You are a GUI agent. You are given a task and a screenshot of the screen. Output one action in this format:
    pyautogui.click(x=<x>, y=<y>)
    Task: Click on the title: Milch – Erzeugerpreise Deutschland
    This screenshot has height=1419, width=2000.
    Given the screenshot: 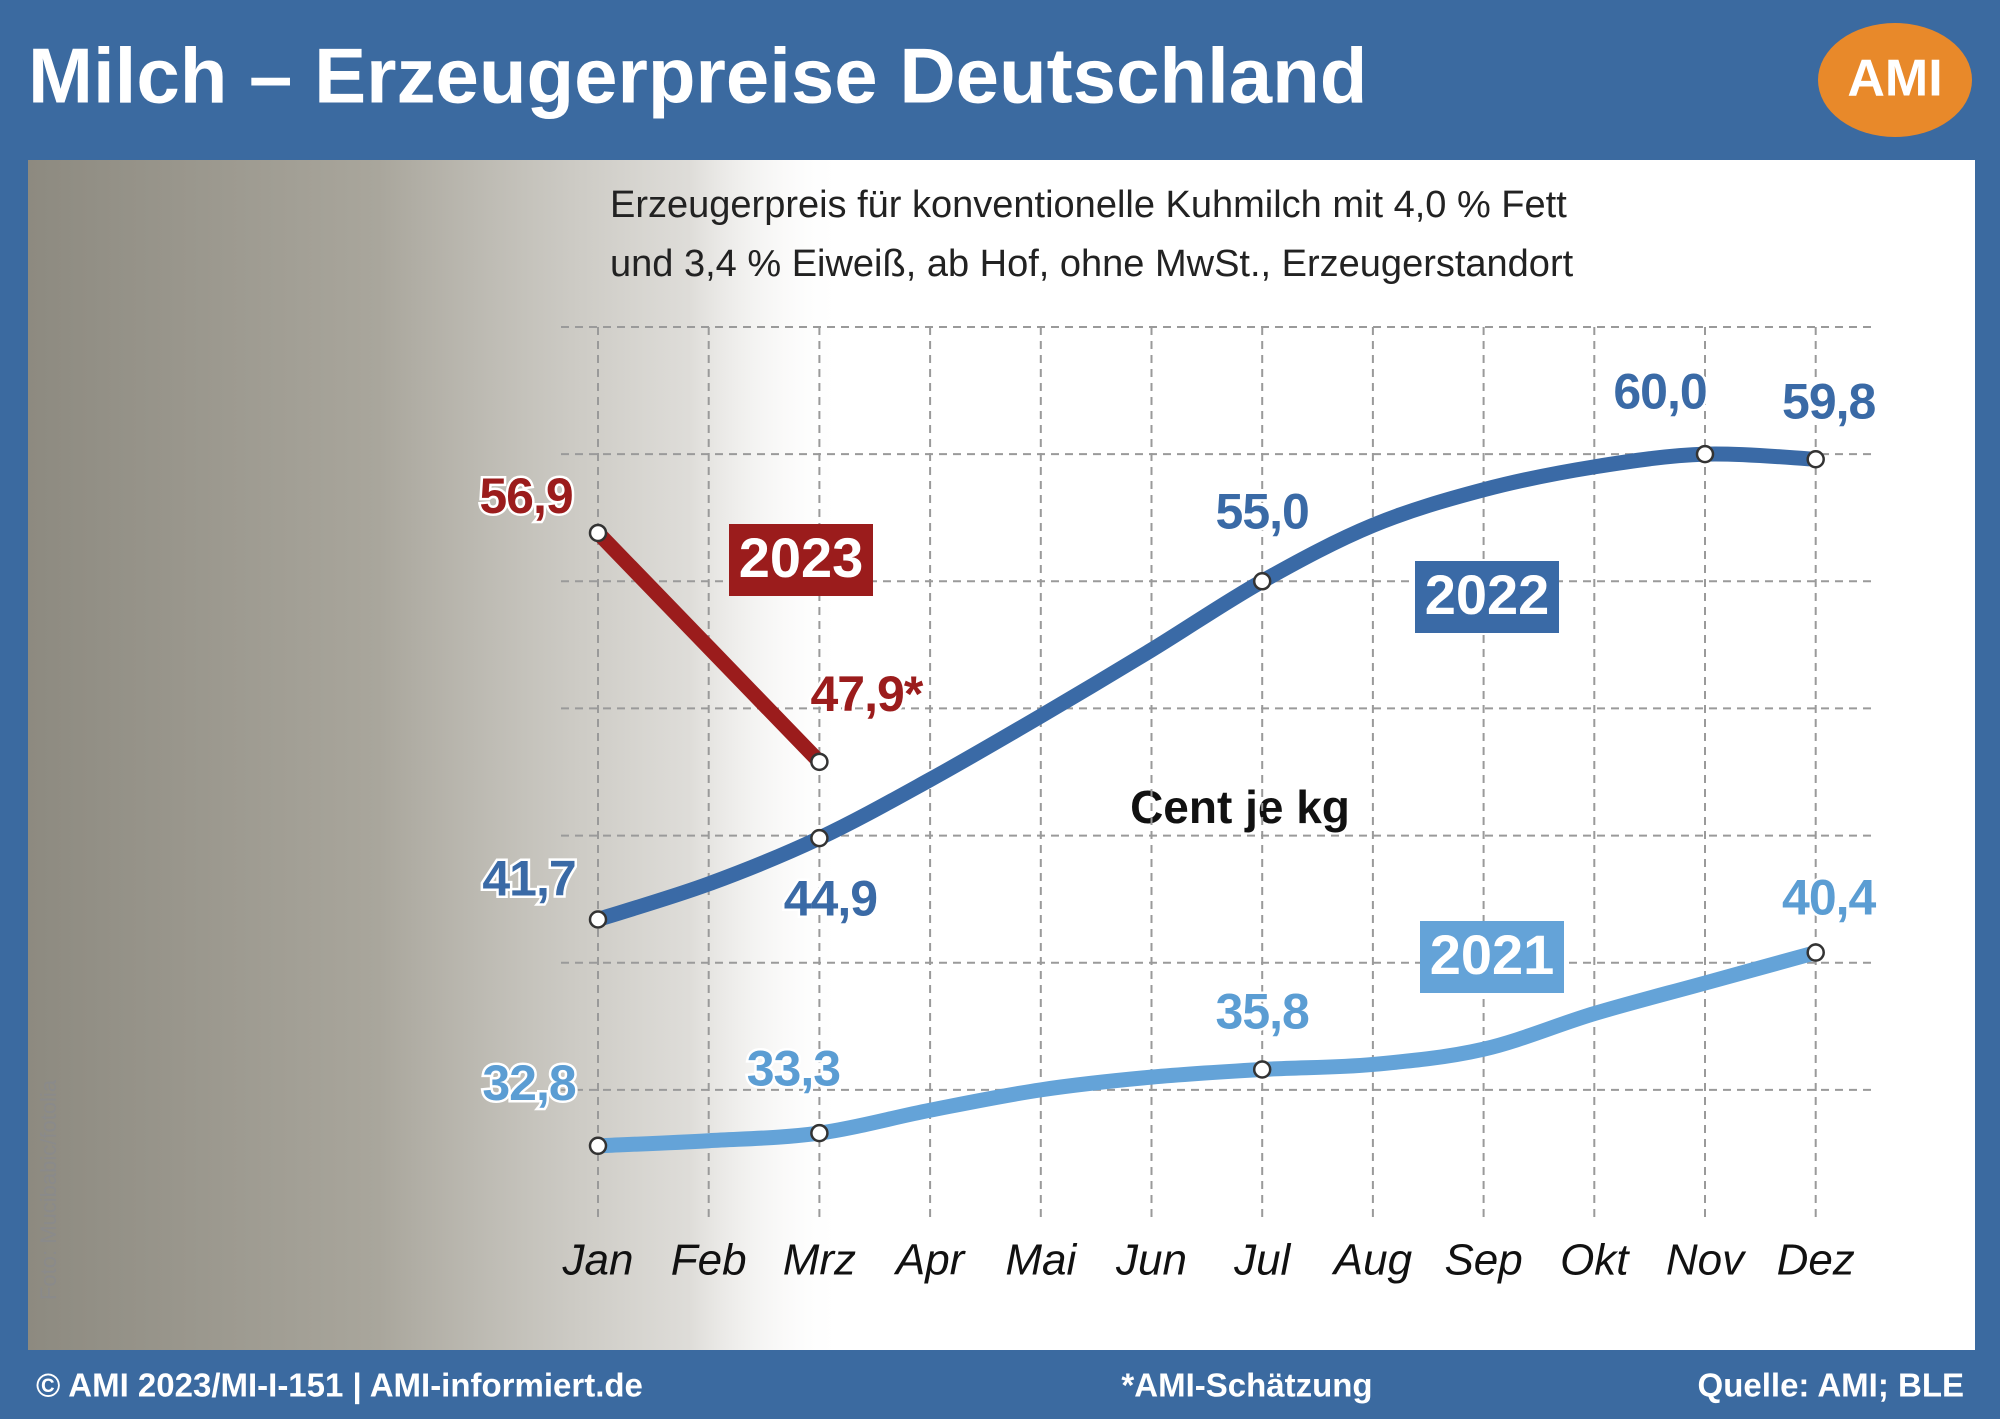 What is the action you would take?
    pyautogui.click(x=697, y=76)
    